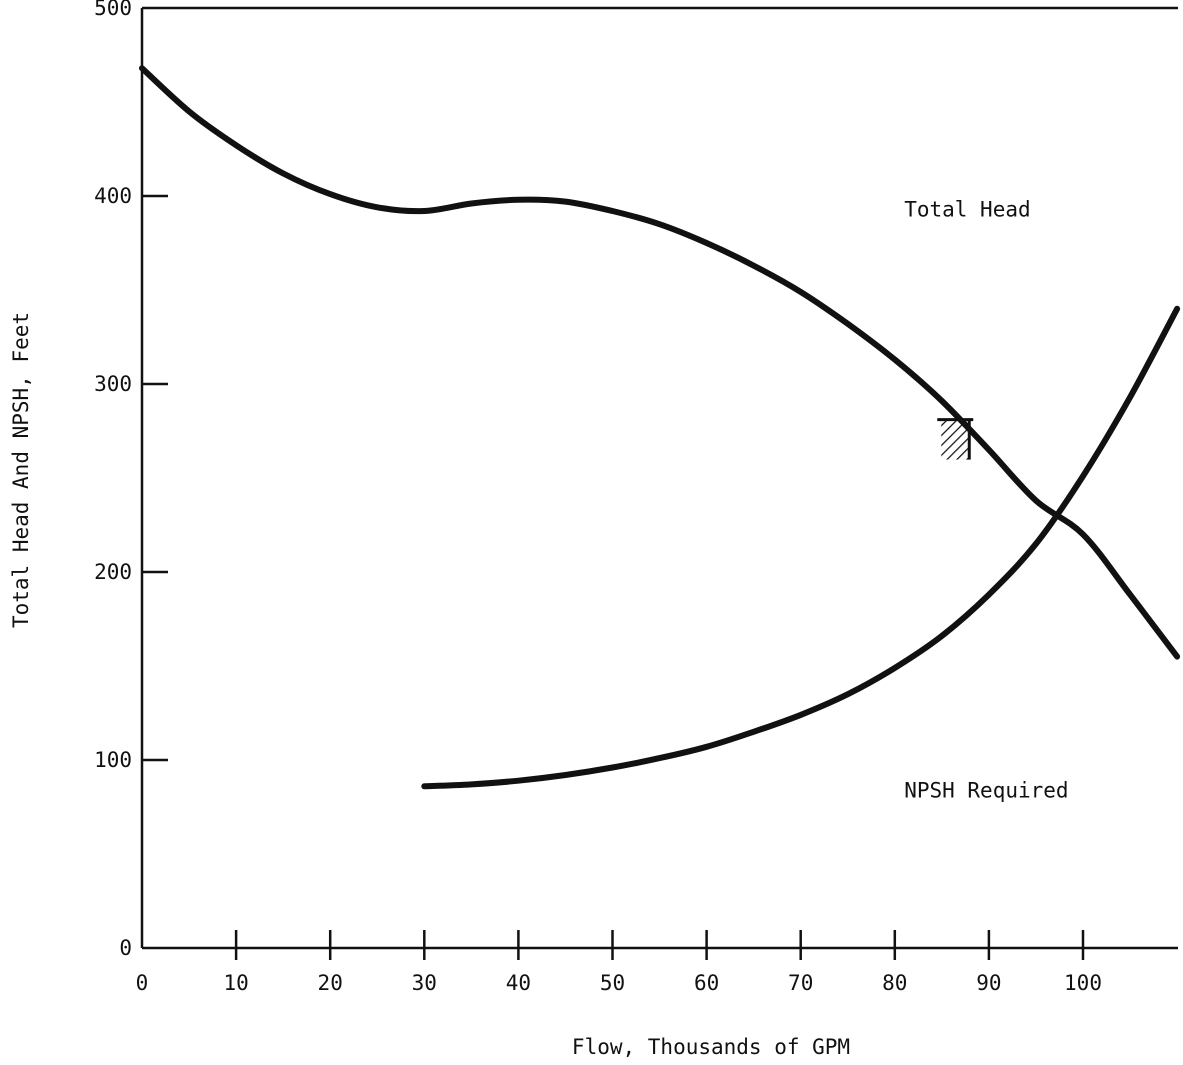 The width and height of the screenshot is (1183, 1065). I want to click on y-axis-label: Total Head And NPSH, Feet, so click(21, 470).